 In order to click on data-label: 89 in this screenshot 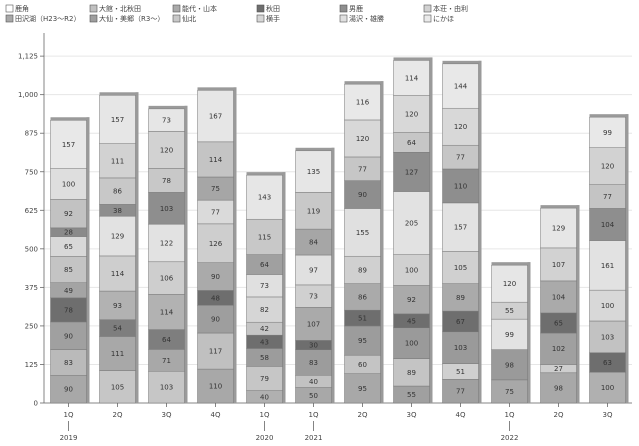, I will do `click(460, 298)`.